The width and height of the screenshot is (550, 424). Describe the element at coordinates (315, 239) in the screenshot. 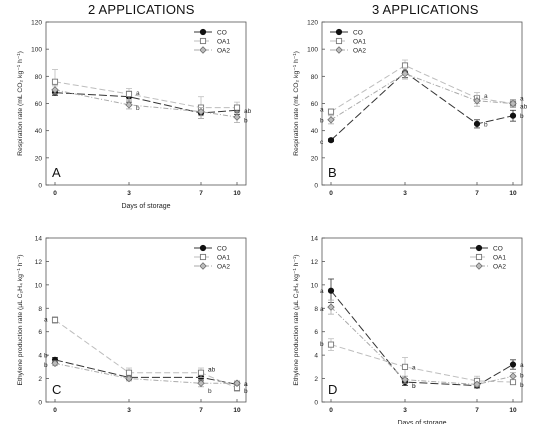

I see `y-tick-label: 14` at that location.